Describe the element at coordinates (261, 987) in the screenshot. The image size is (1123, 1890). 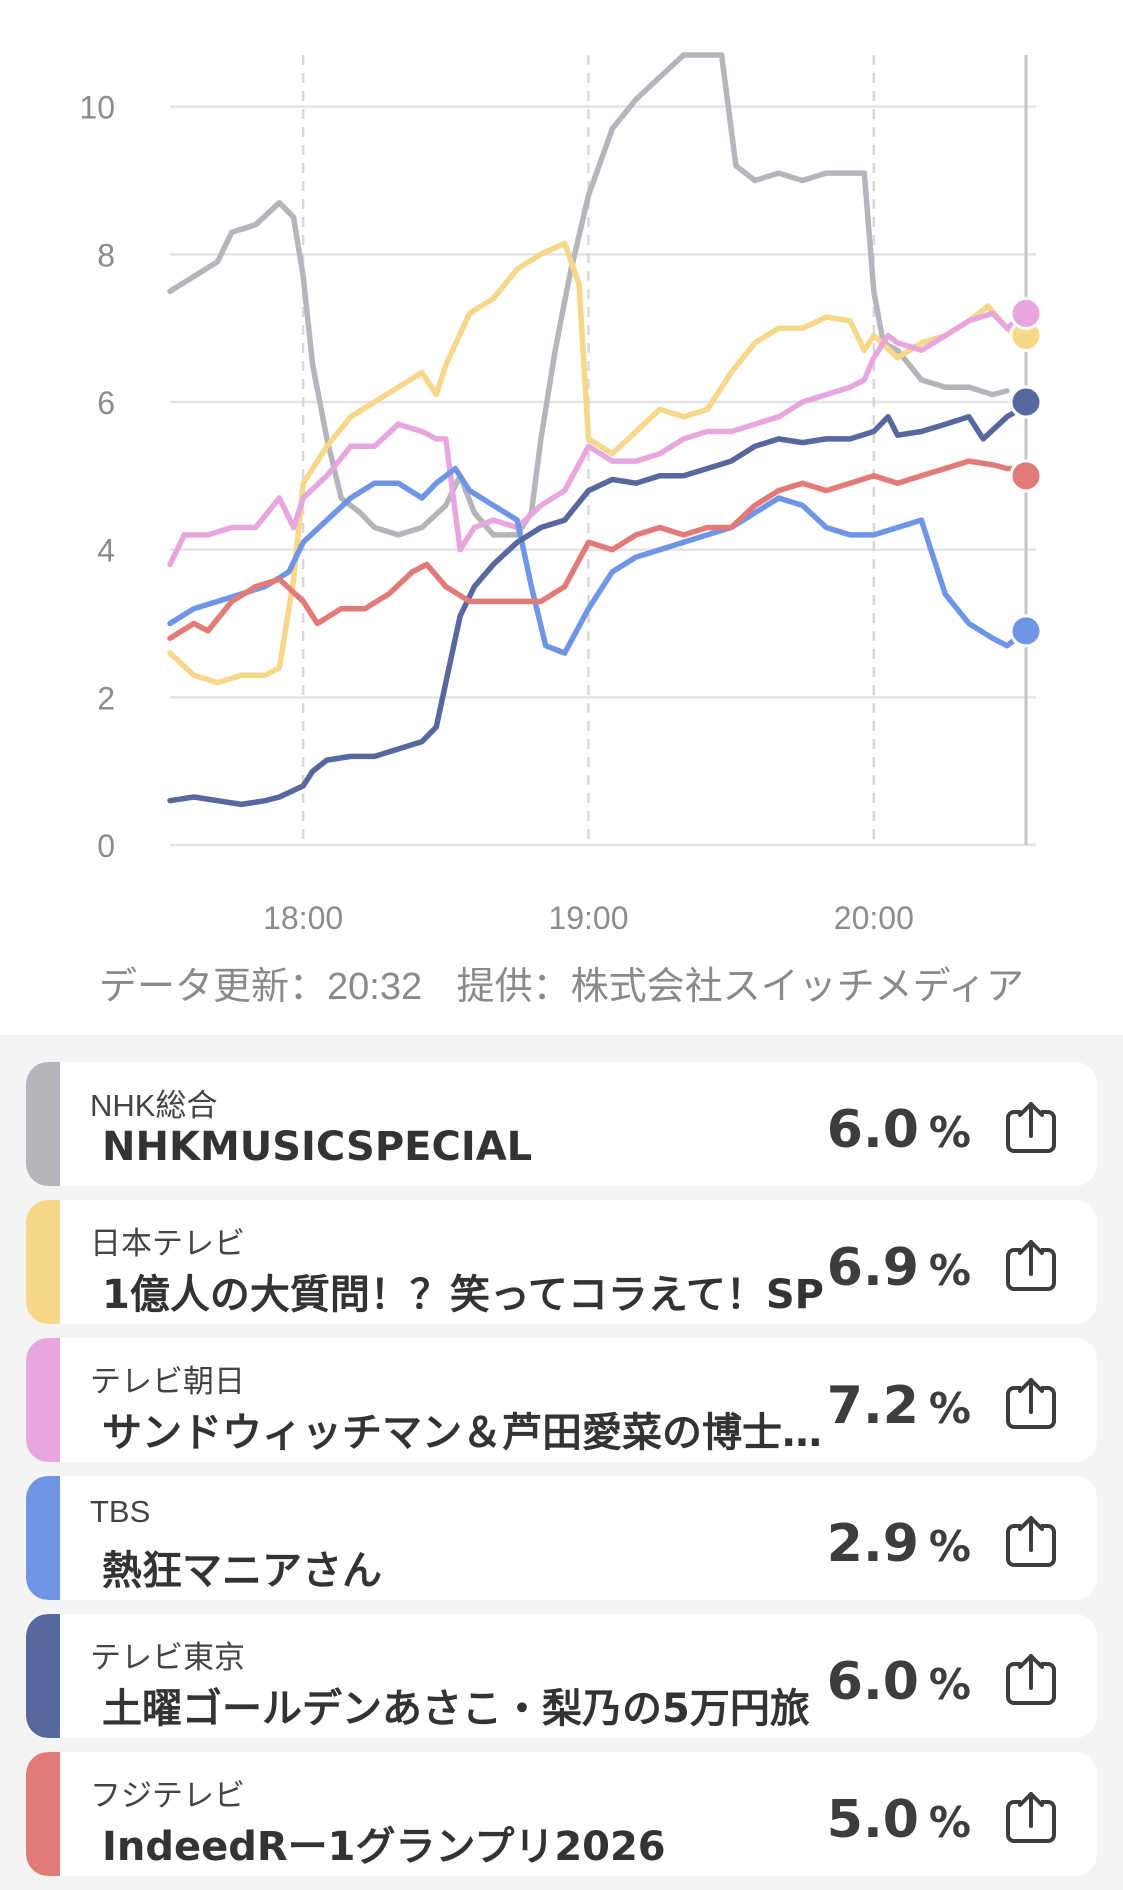
I see `update-time: データ更新：20:32` at that location.